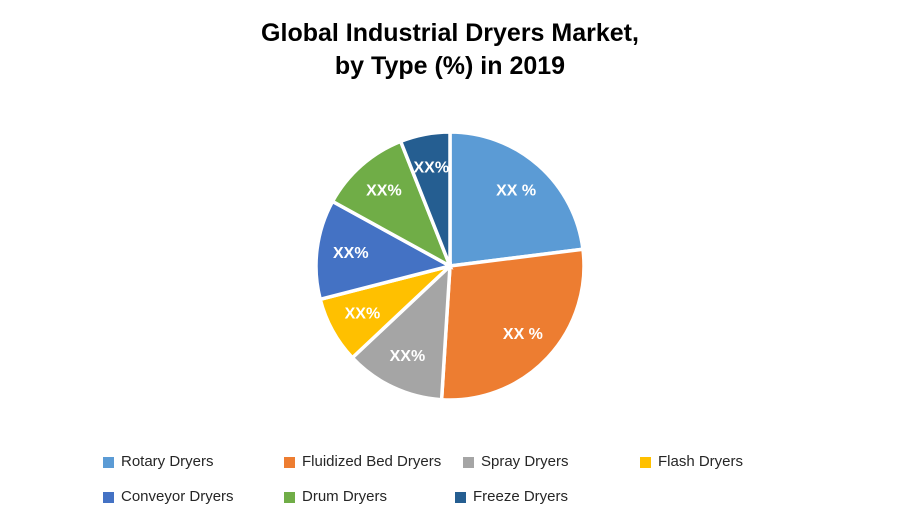 This screenshot has width=900, height=525. What do you see at coordinates (512, 324) in the screenshot?
I see `pie-slice-fluidized-bed-dryers` at bounding box center [512, 324].